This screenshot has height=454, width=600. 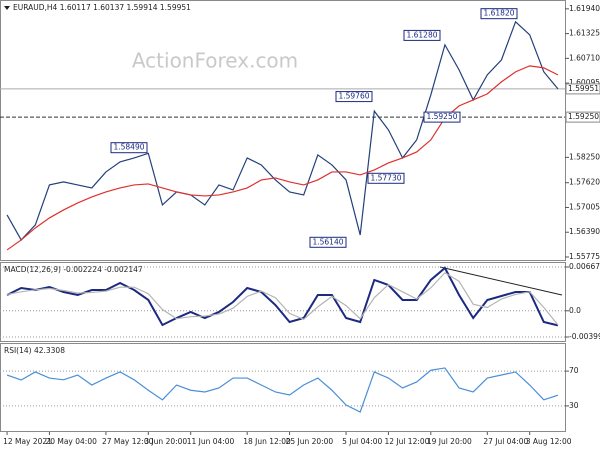 I want to click on menu-triangle, so click(x=7, y=8).